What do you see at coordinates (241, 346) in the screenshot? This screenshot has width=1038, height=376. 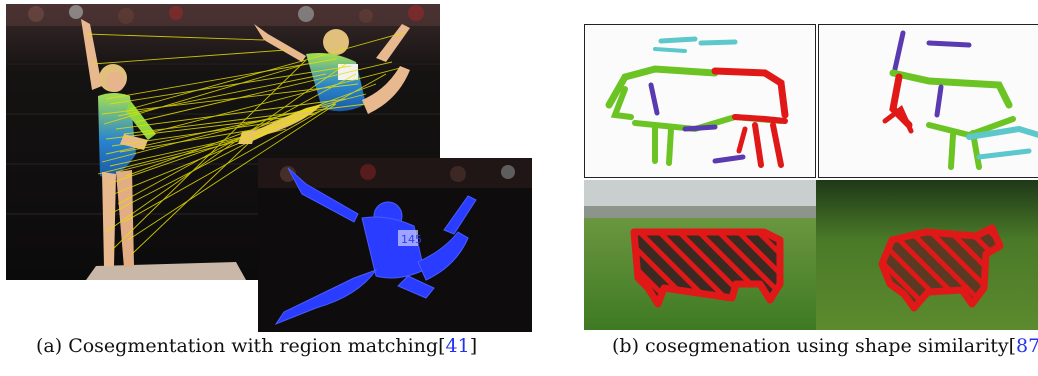 I see `caption-a-text: (a) Cosegmentation with region matching[` at bounding box center [241, 346].